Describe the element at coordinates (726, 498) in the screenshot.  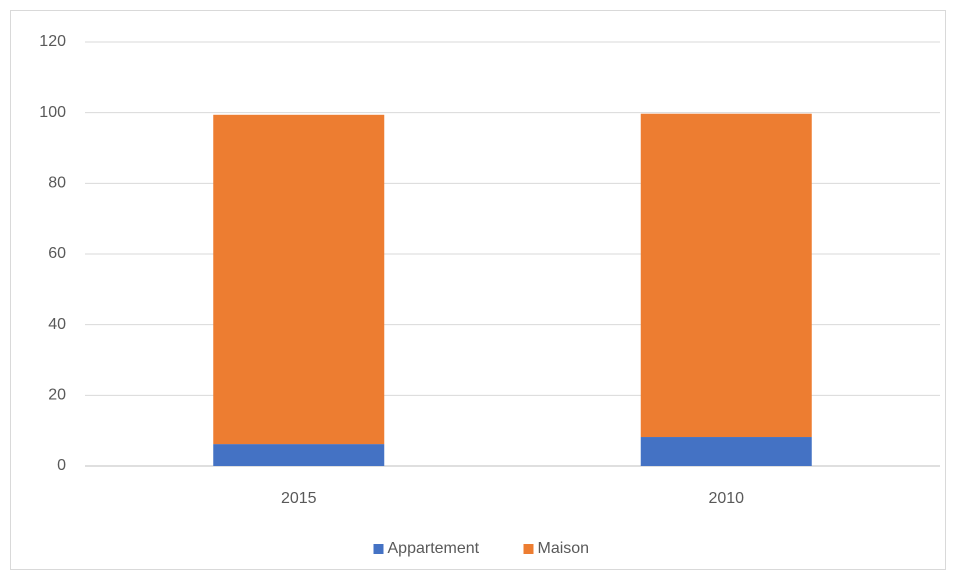
I see `x-tick-label: 2010` at that location.